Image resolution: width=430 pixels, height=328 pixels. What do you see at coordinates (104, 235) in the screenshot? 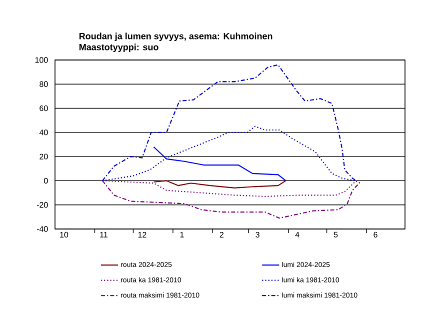
I see `x-tick-label: 11` at bounding box center [104, 235].